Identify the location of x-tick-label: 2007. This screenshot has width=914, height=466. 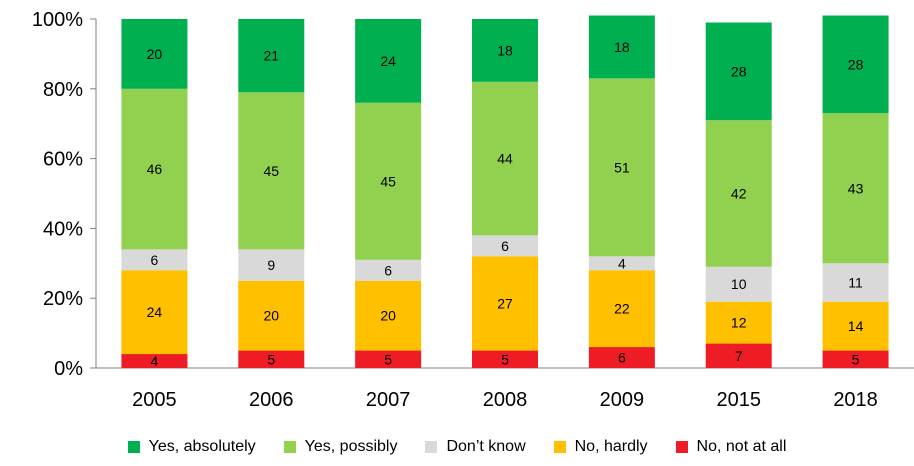
(388, 400).